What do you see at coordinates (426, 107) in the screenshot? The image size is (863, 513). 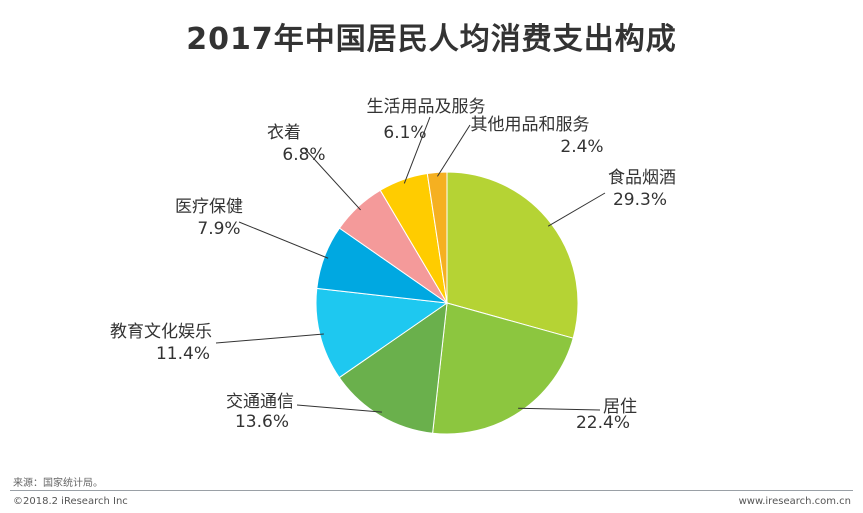 I see `slice-name-label: 生活用品及服务` at bounding box center [426, 107].